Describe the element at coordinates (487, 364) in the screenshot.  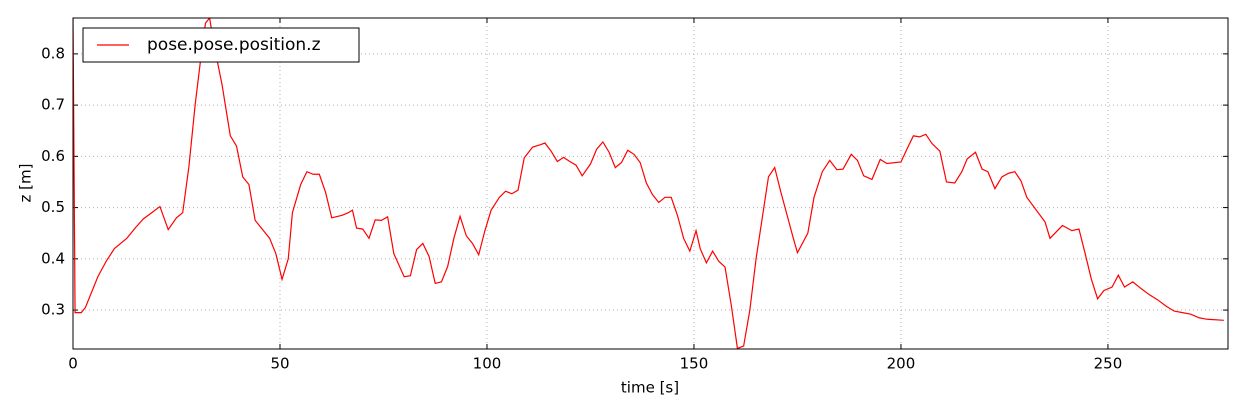
I see `x-tick-label: 100` at that location.